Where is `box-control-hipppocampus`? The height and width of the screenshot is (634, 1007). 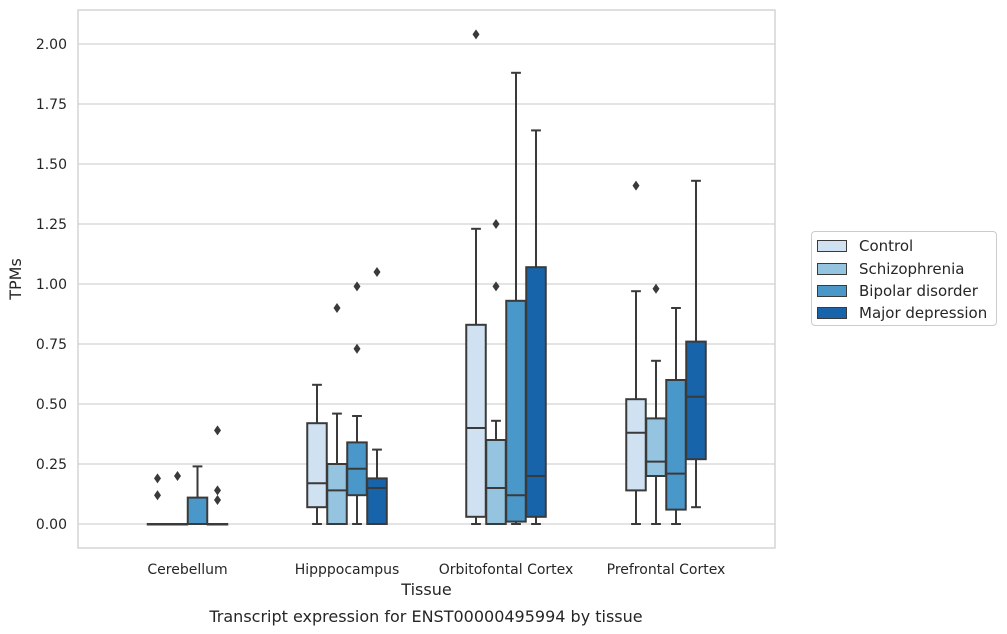
box-control-hipppocampus is located at coordinates (317, 454).